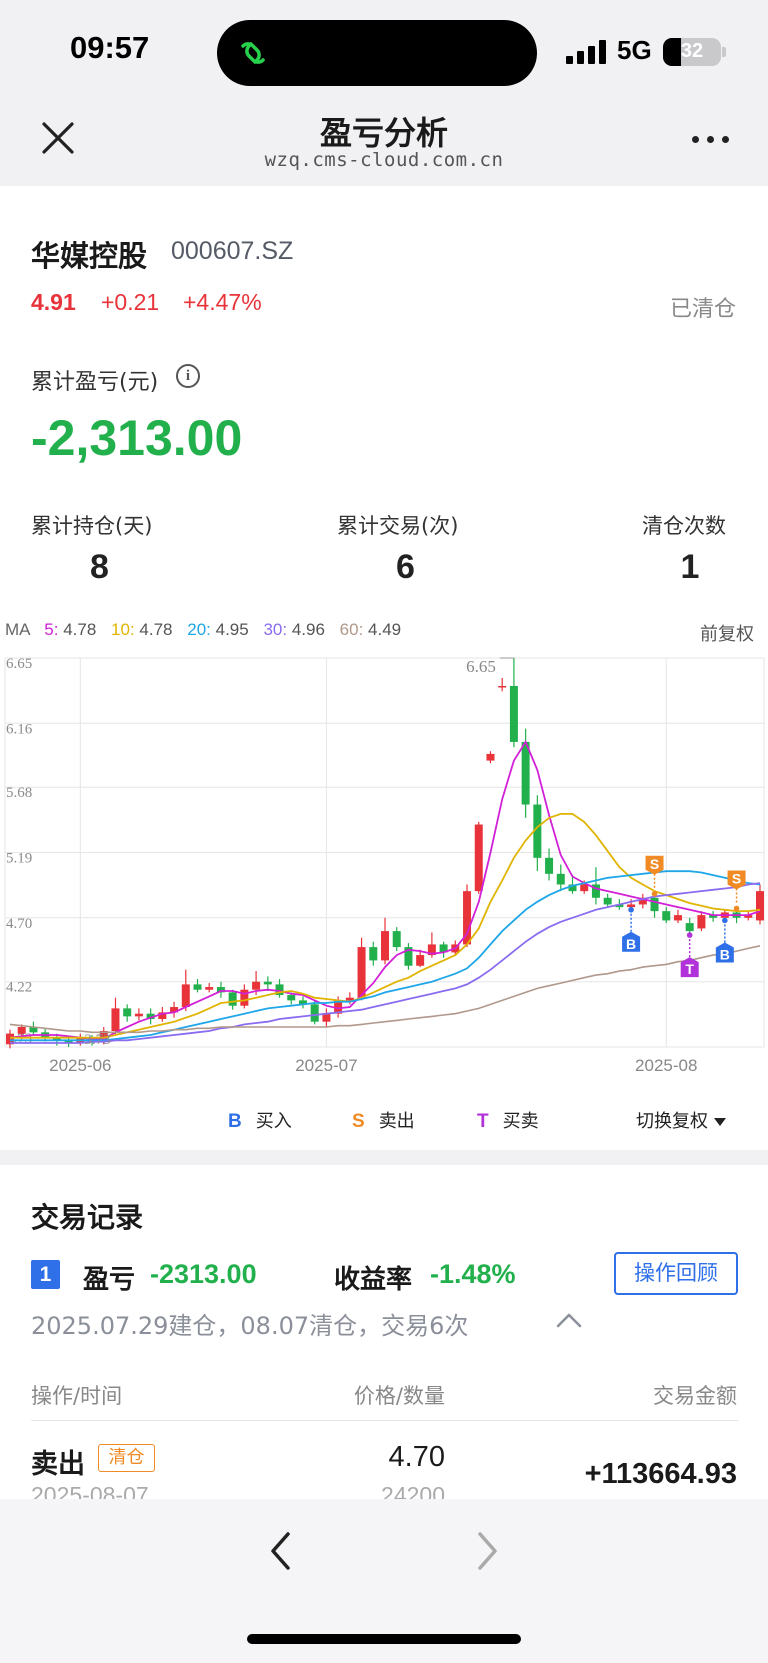 The height and width of the screenshot is (1663, 768). I want to click on legend-buy-label: 买入, so click(273, 1121).